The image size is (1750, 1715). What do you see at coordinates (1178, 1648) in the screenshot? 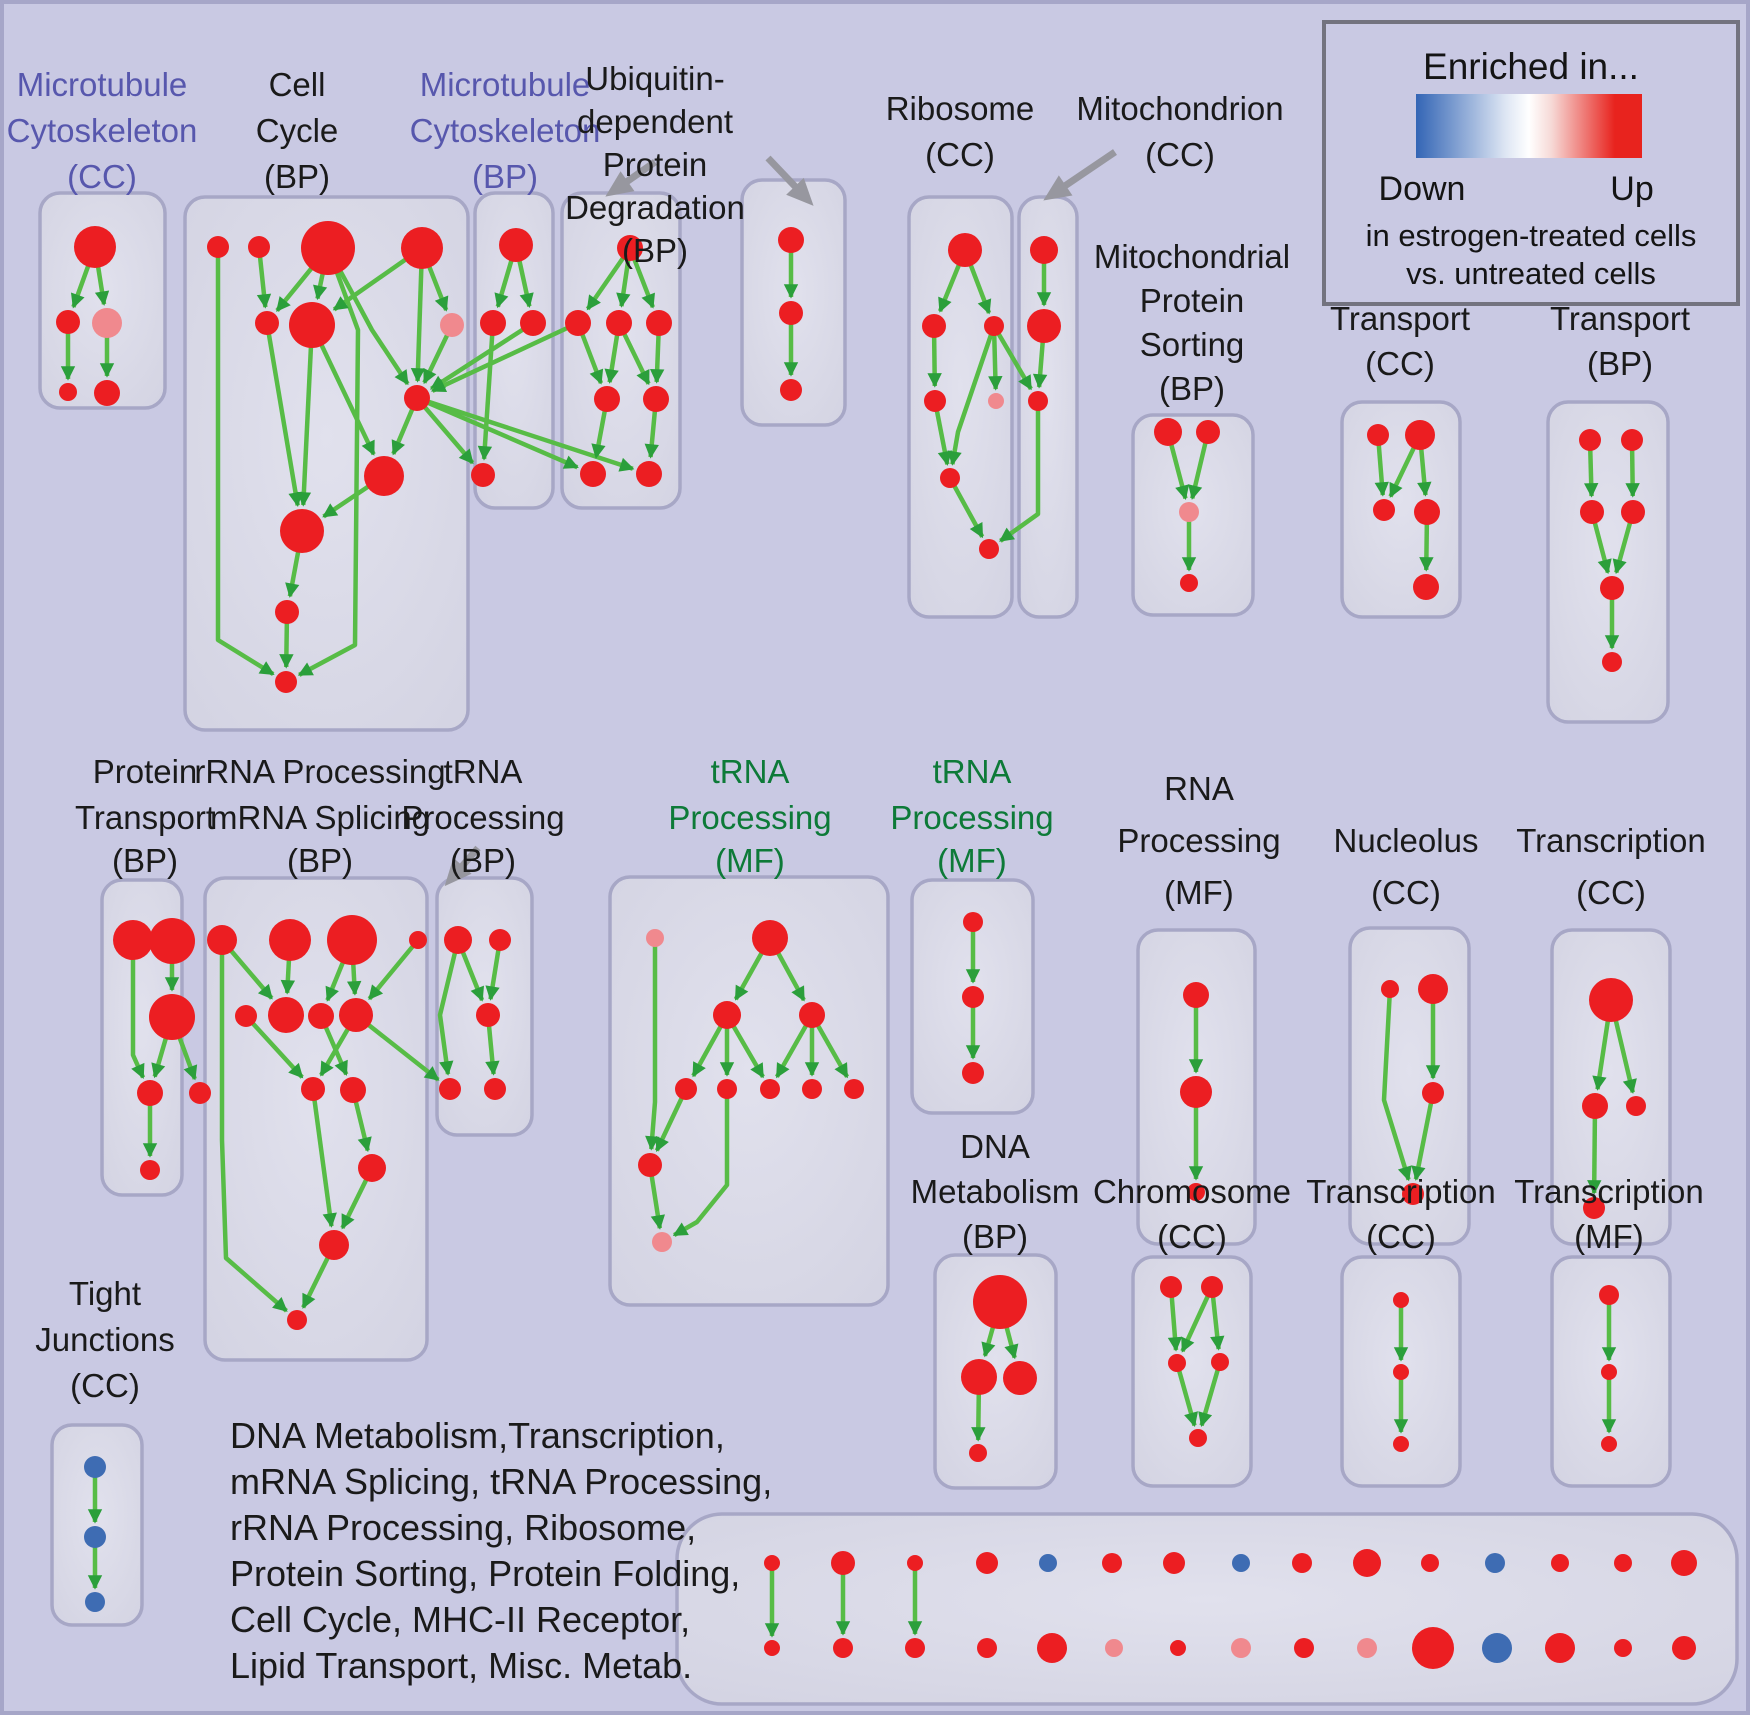
I see `node-bb7` at bounding box center [1178, 1648].